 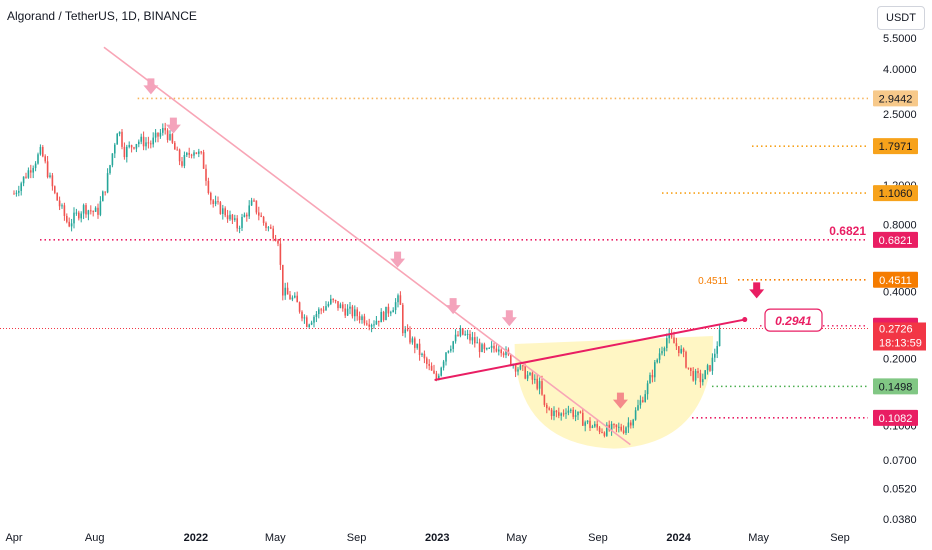 What do you see at coordinates (589, 349) in the screenshot?
I see `trendline-neckline` at bounding box center [589, 349].